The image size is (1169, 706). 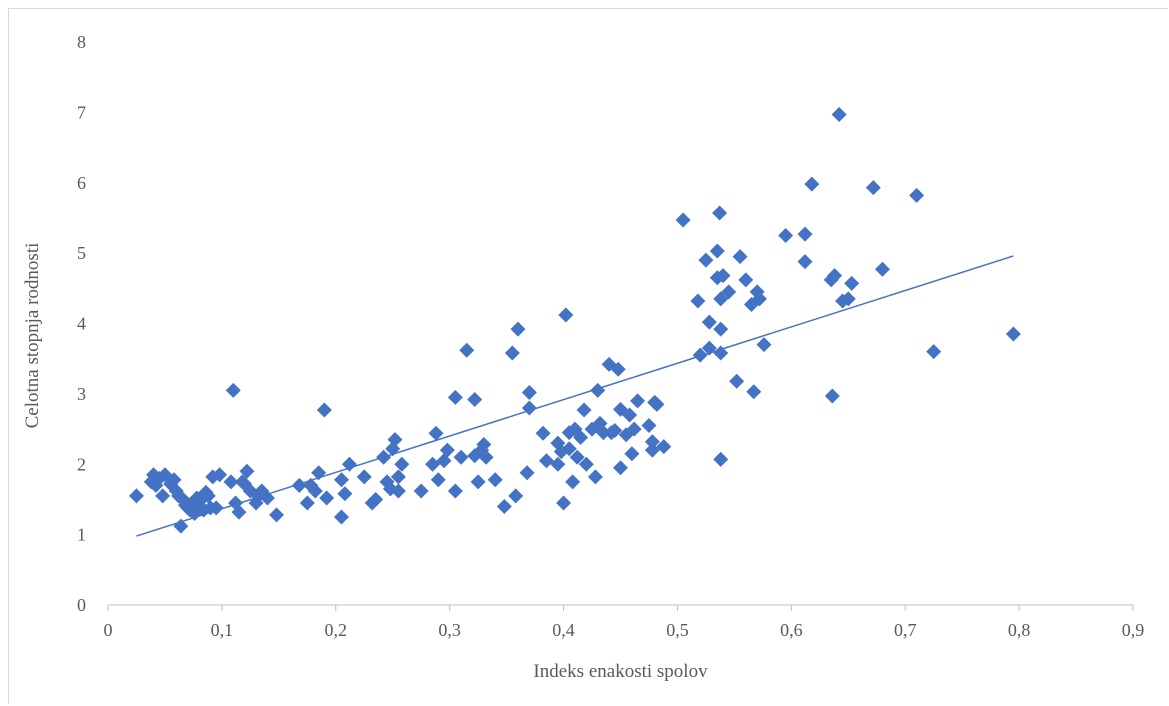 What do you see at coordinates (677, 630) in the screenshot?
I see `x-tick-label: 0,5` at bounding box center [677, 630].